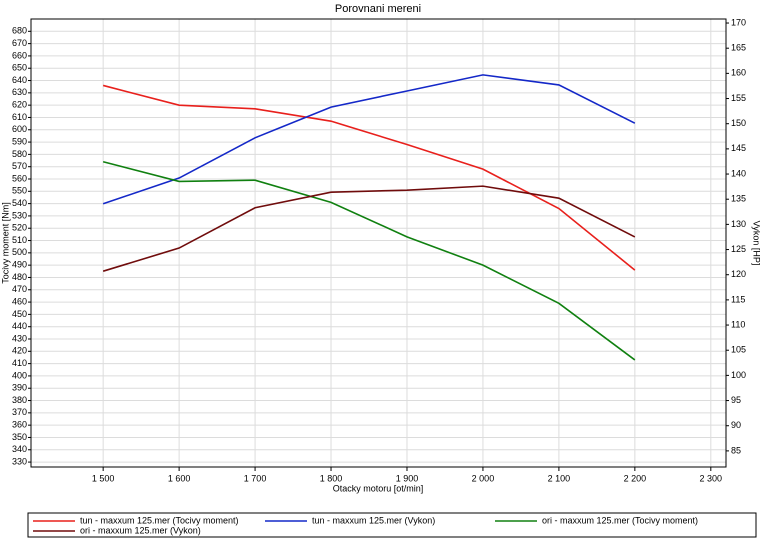  What do you see at coordinates (738, 375) in the screenshot?
I see `y2-tick-label: 100` at bounding box center [738, 375].